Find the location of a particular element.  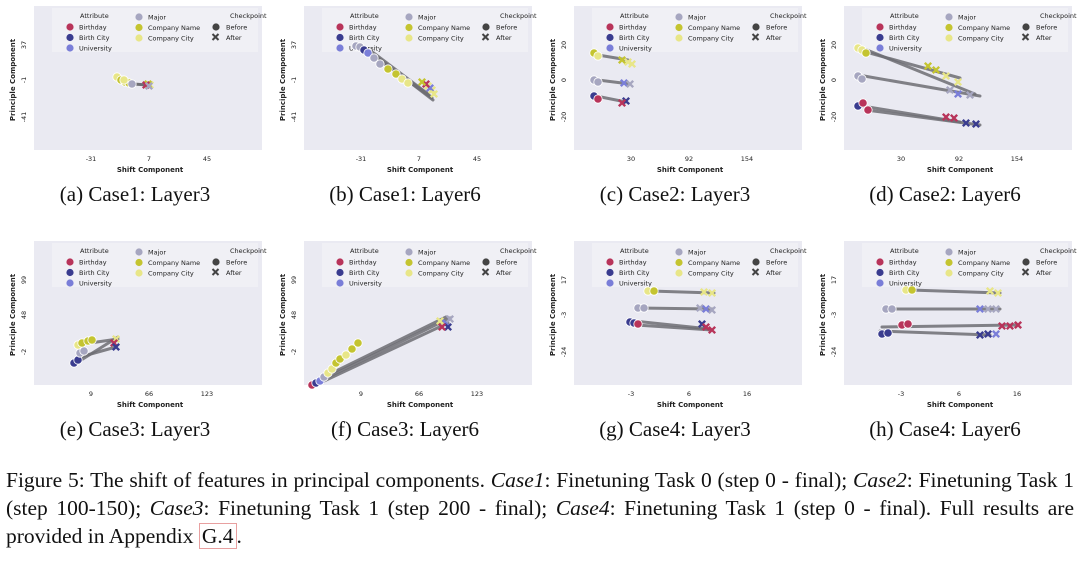

x-tick-label: 6 is located at coordinates (959, 394).